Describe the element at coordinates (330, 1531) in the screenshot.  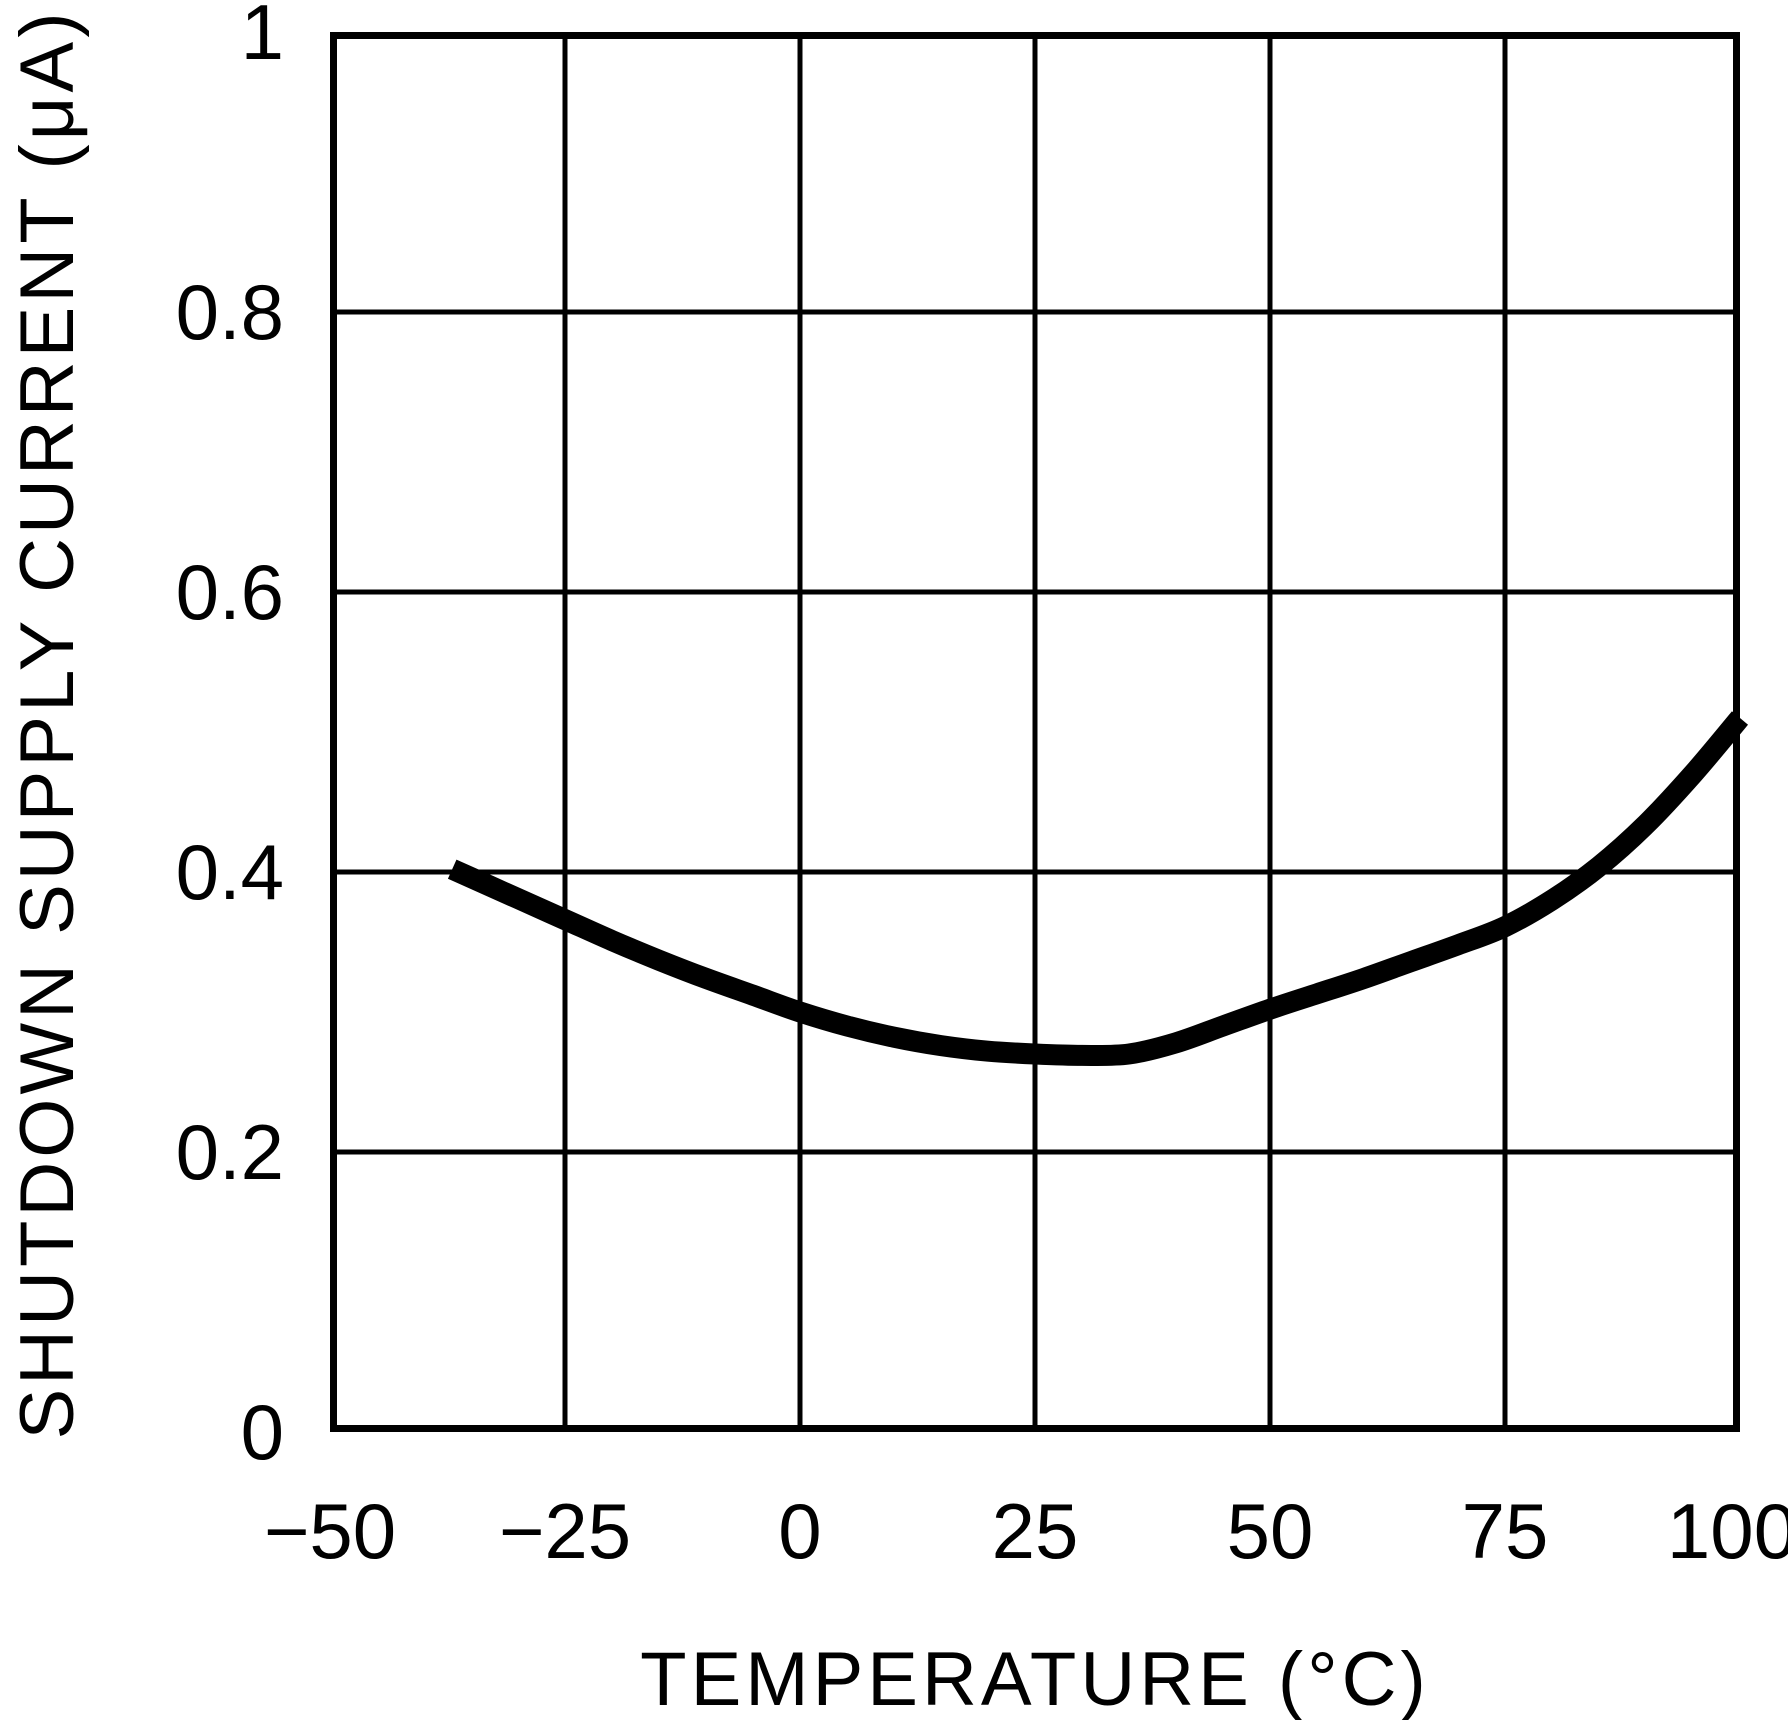
I see `x-tick-label: −50` at that location.